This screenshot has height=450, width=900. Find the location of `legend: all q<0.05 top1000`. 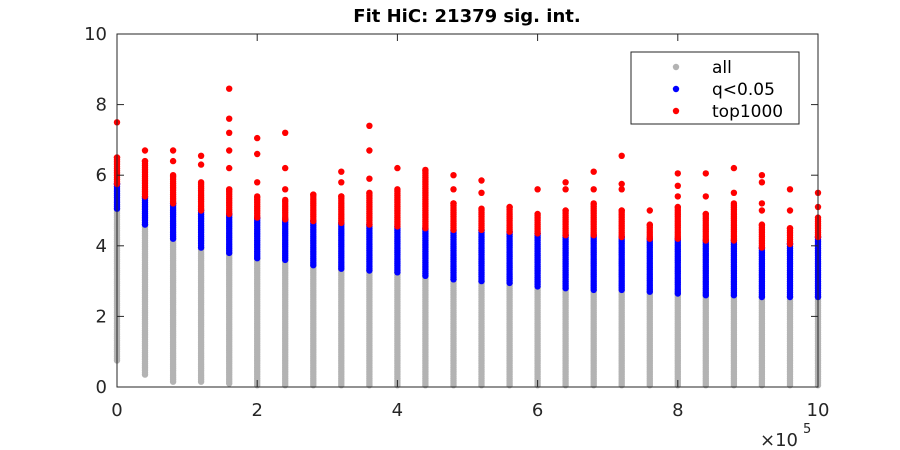

legend: all q<0.05 top1000 is located at coordinates (715, 88).